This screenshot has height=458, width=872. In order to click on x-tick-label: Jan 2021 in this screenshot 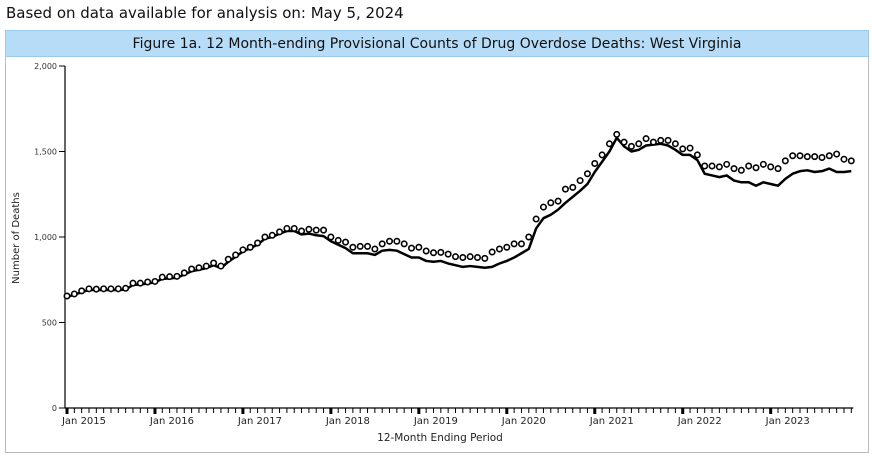, I will do `click(611, 421)`.